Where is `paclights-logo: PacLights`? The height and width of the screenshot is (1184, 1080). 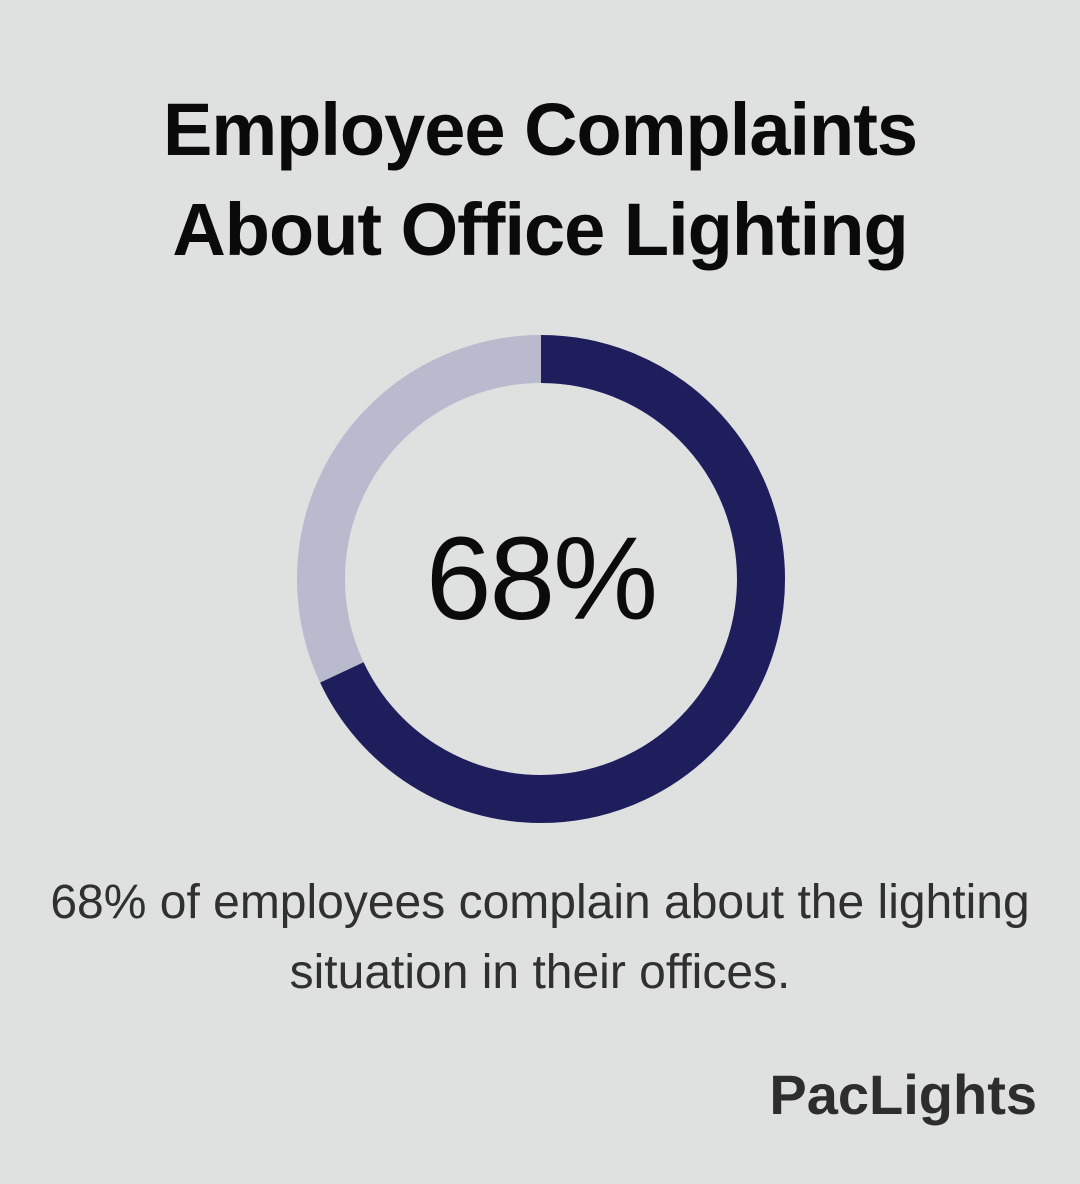 paclights-logo: PacLights is located at coordinates (903, 1094).